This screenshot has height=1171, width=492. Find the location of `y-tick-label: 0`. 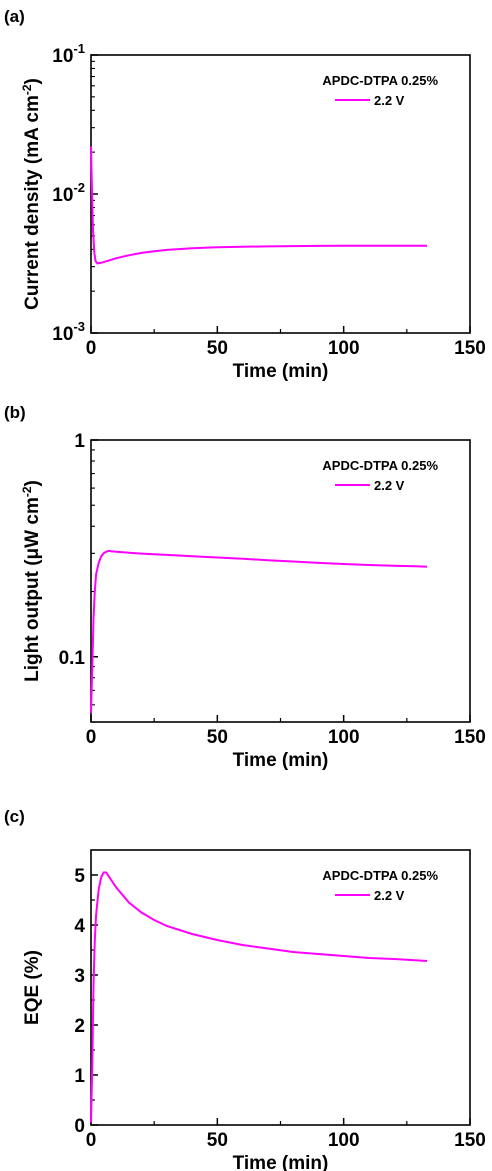

y-tick-label: 0 is located at coordinates (79, 1126).